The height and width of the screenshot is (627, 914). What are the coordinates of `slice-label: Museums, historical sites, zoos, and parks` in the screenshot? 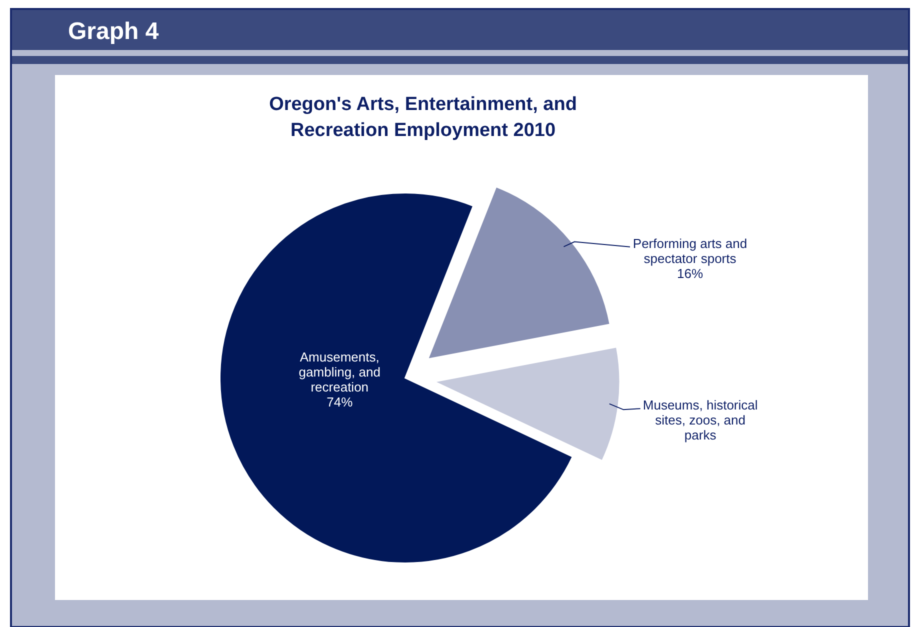 It's located at (700, 420).